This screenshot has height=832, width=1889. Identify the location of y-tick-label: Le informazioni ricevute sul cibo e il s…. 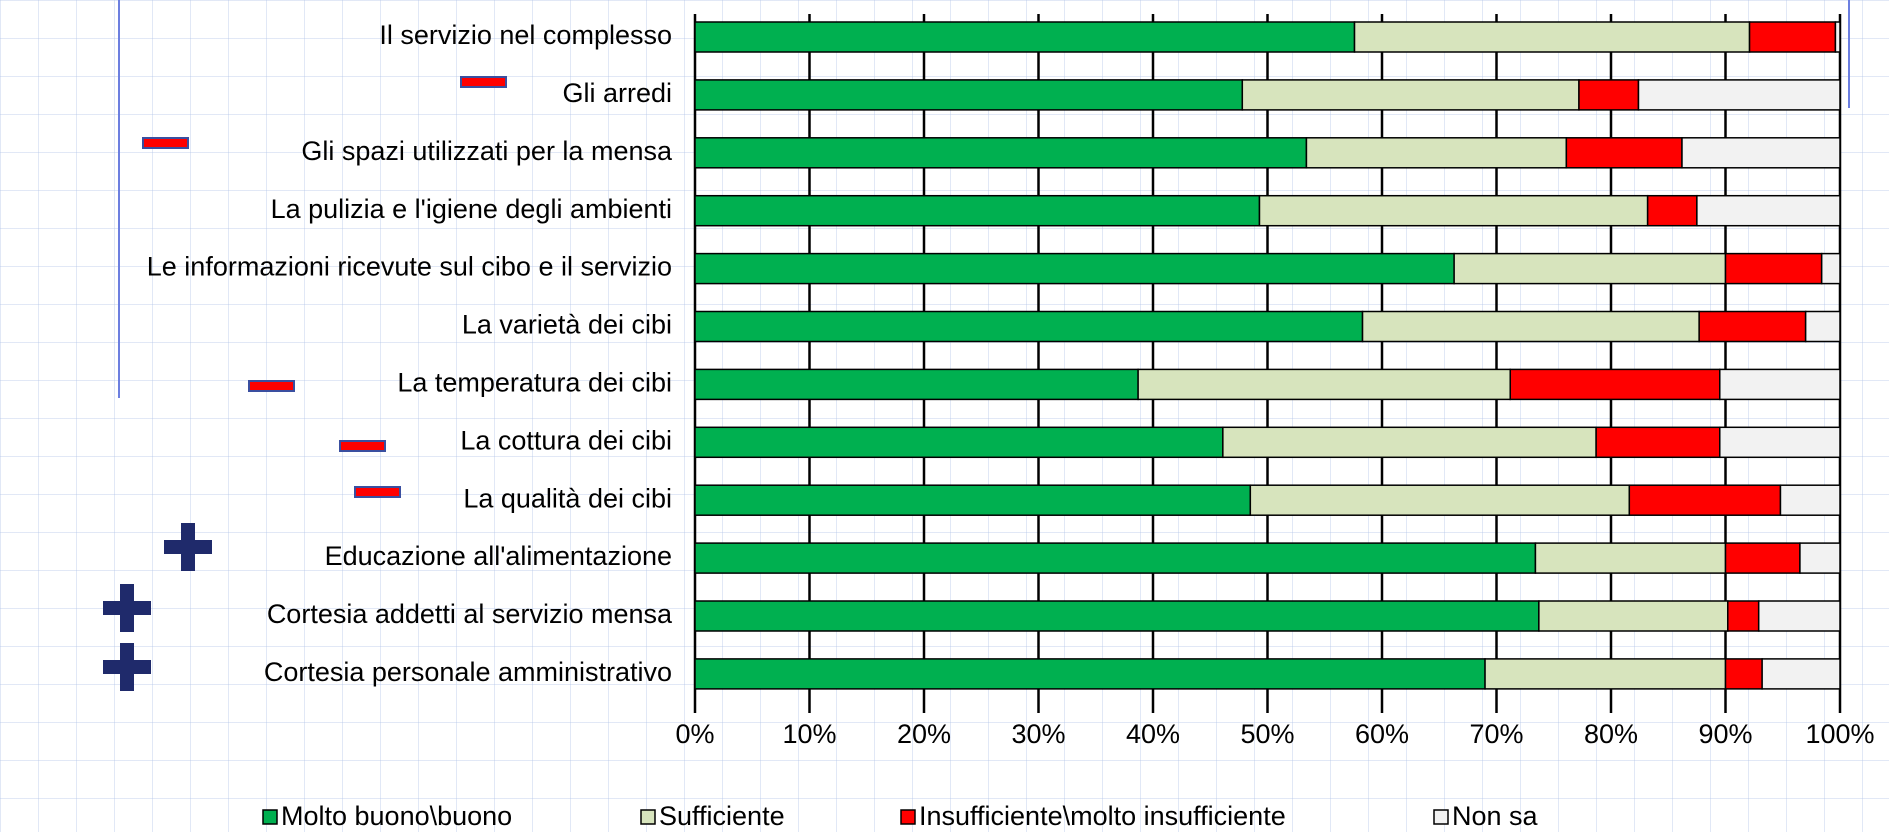
(409, 267).